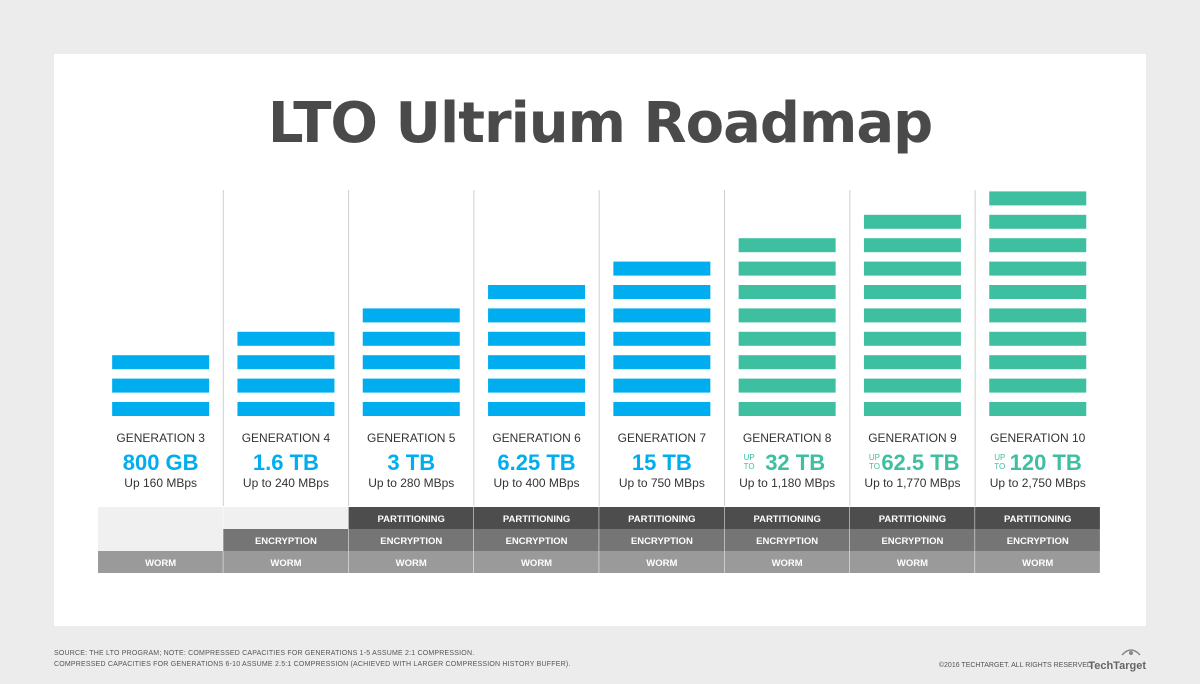  I want to click on speed-label: Up to 2,750 MBps, so click(1038, 483).